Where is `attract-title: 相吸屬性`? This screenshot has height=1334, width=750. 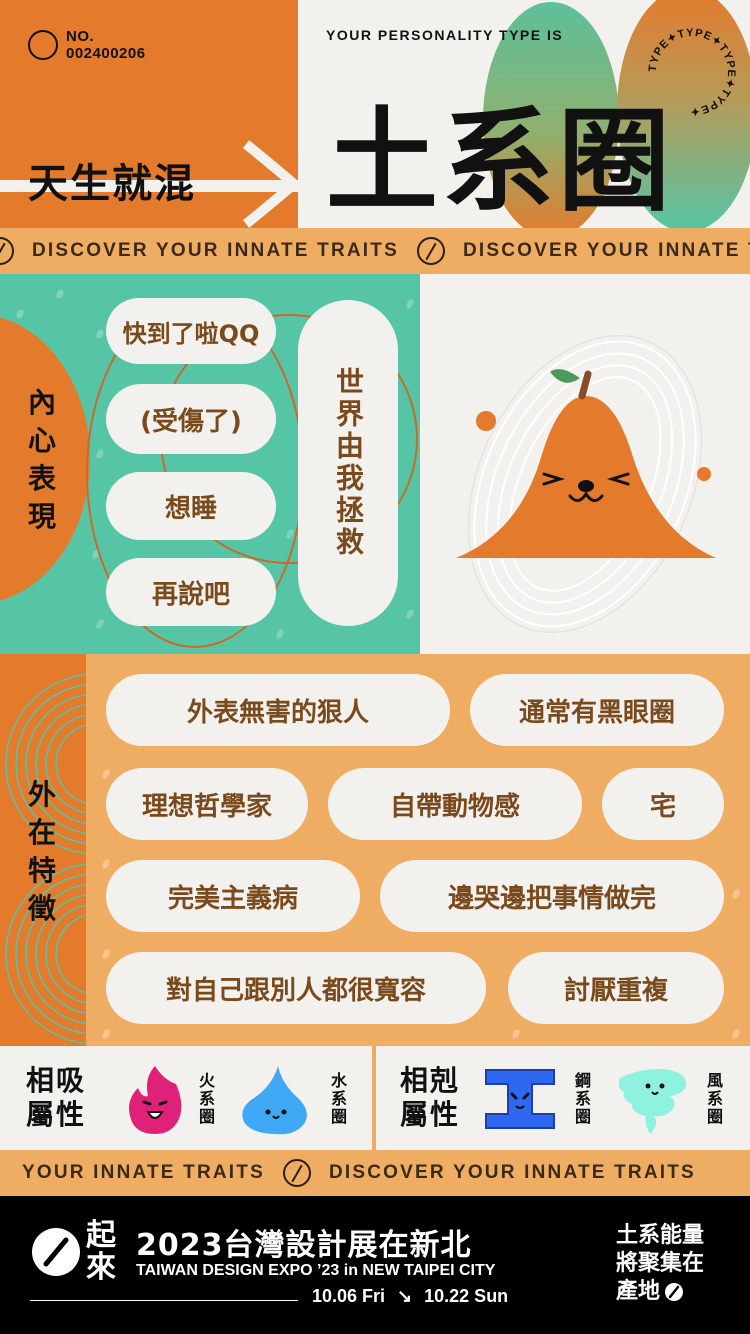 attract-title: 相吸屬性 is located at coordinates (56, 1097).